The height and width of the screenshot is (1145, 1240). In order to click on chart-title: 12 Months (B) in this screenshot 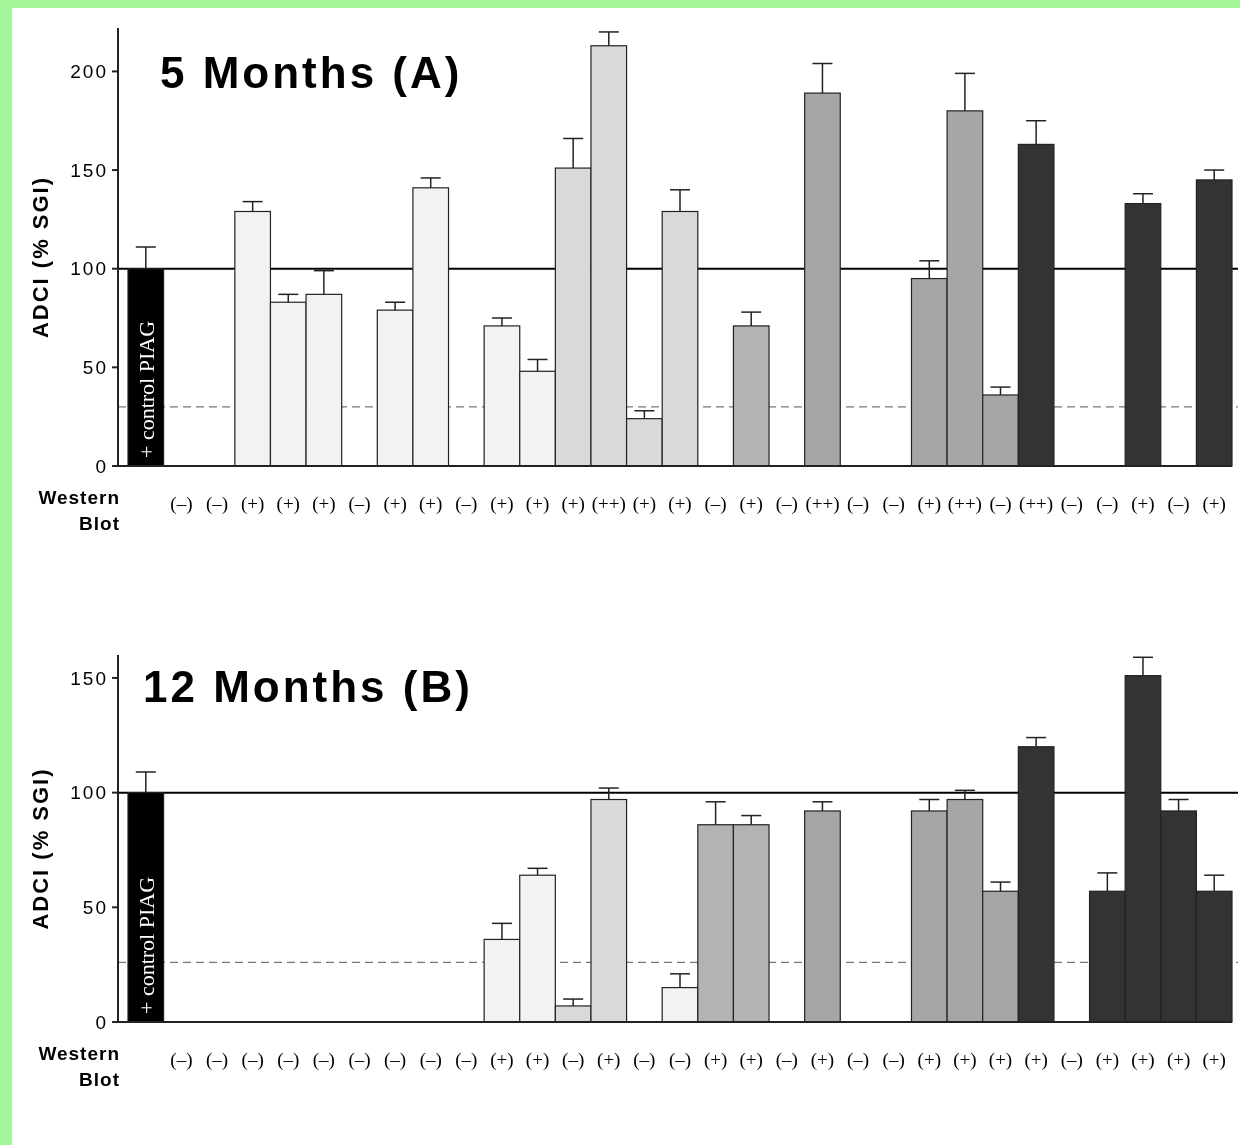, I will do `click(308, 686)`.